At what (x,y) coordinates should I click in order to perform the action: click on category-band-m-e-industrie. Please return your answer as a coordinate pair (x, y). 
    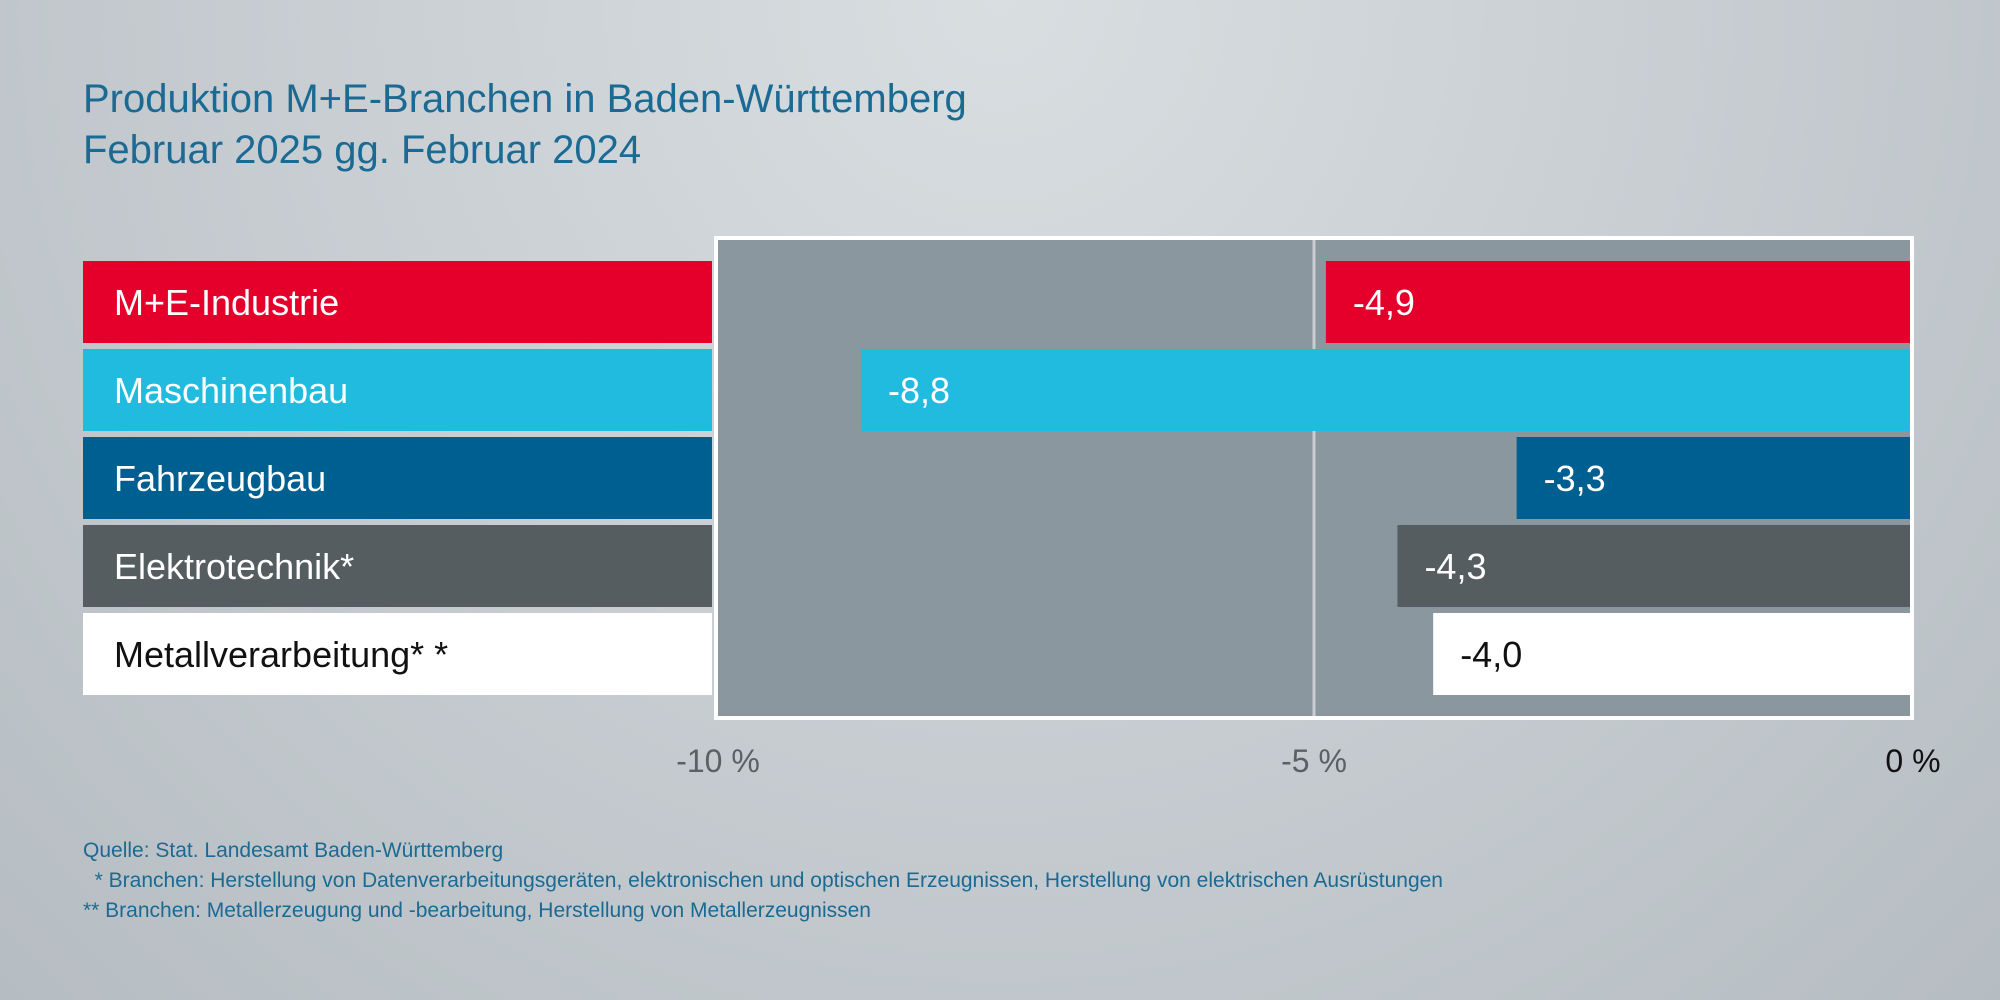
    Looking at the image, I should click on (397, 302).